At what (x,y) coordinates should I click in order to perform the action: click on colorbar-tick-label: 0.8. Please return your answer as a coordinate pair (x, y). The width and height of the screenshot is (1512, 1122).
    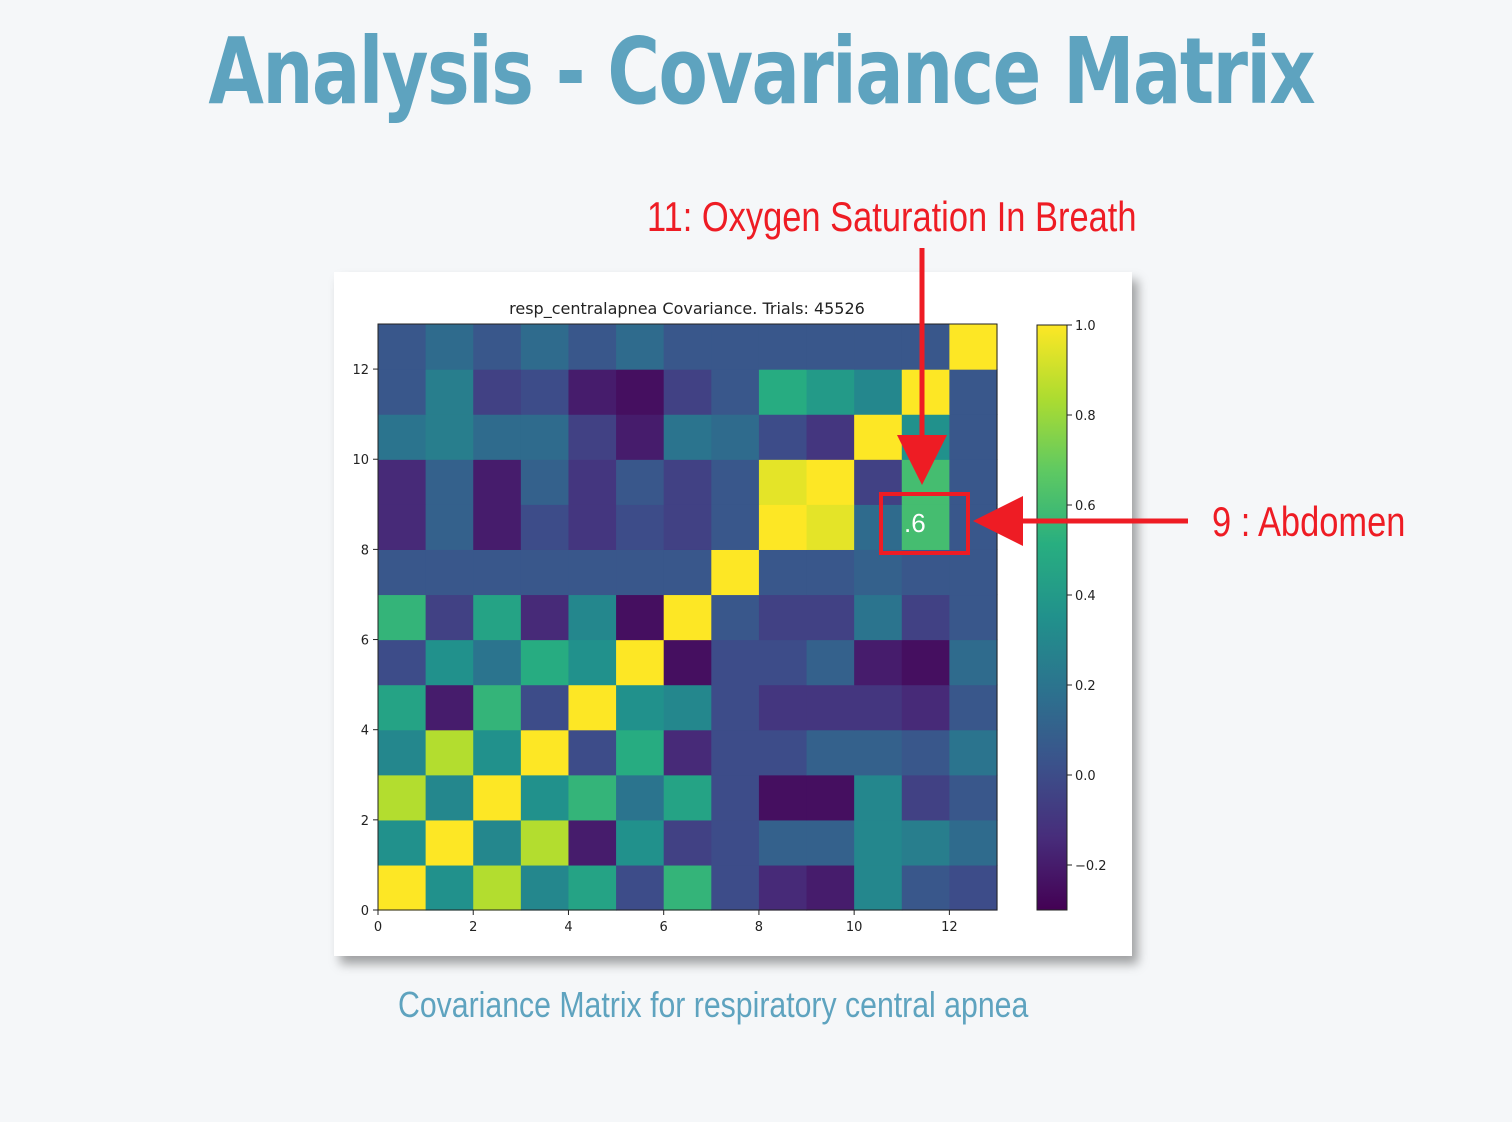
    Looking at the image, I should click on (1085, 416).